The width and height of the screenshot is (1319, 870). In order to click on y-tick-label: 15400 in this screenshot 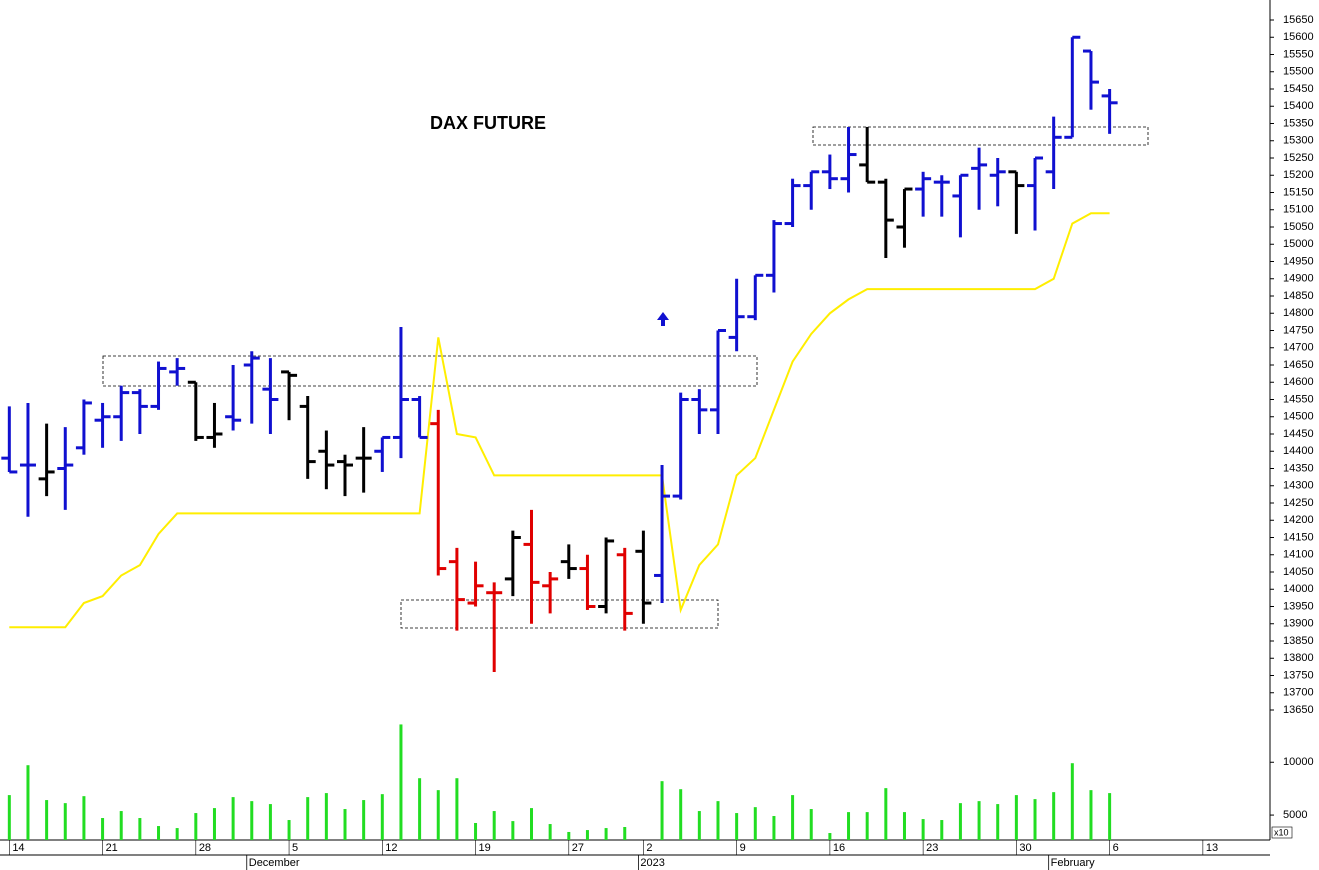, I will do `click(1298, 106)`.